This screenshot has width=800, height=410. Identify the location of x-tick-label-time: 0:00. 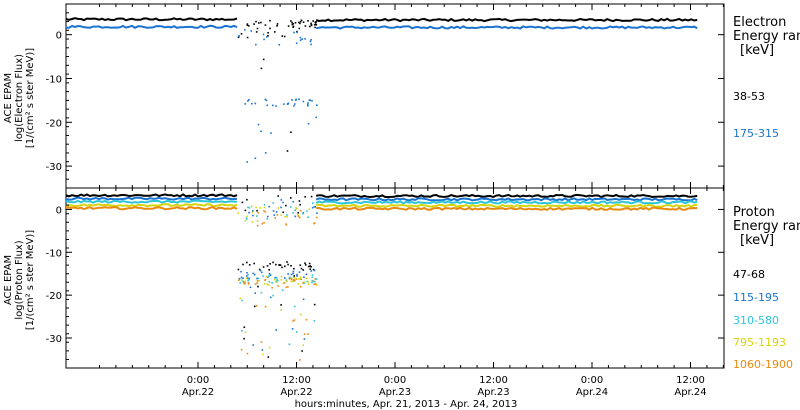
(395, 380).